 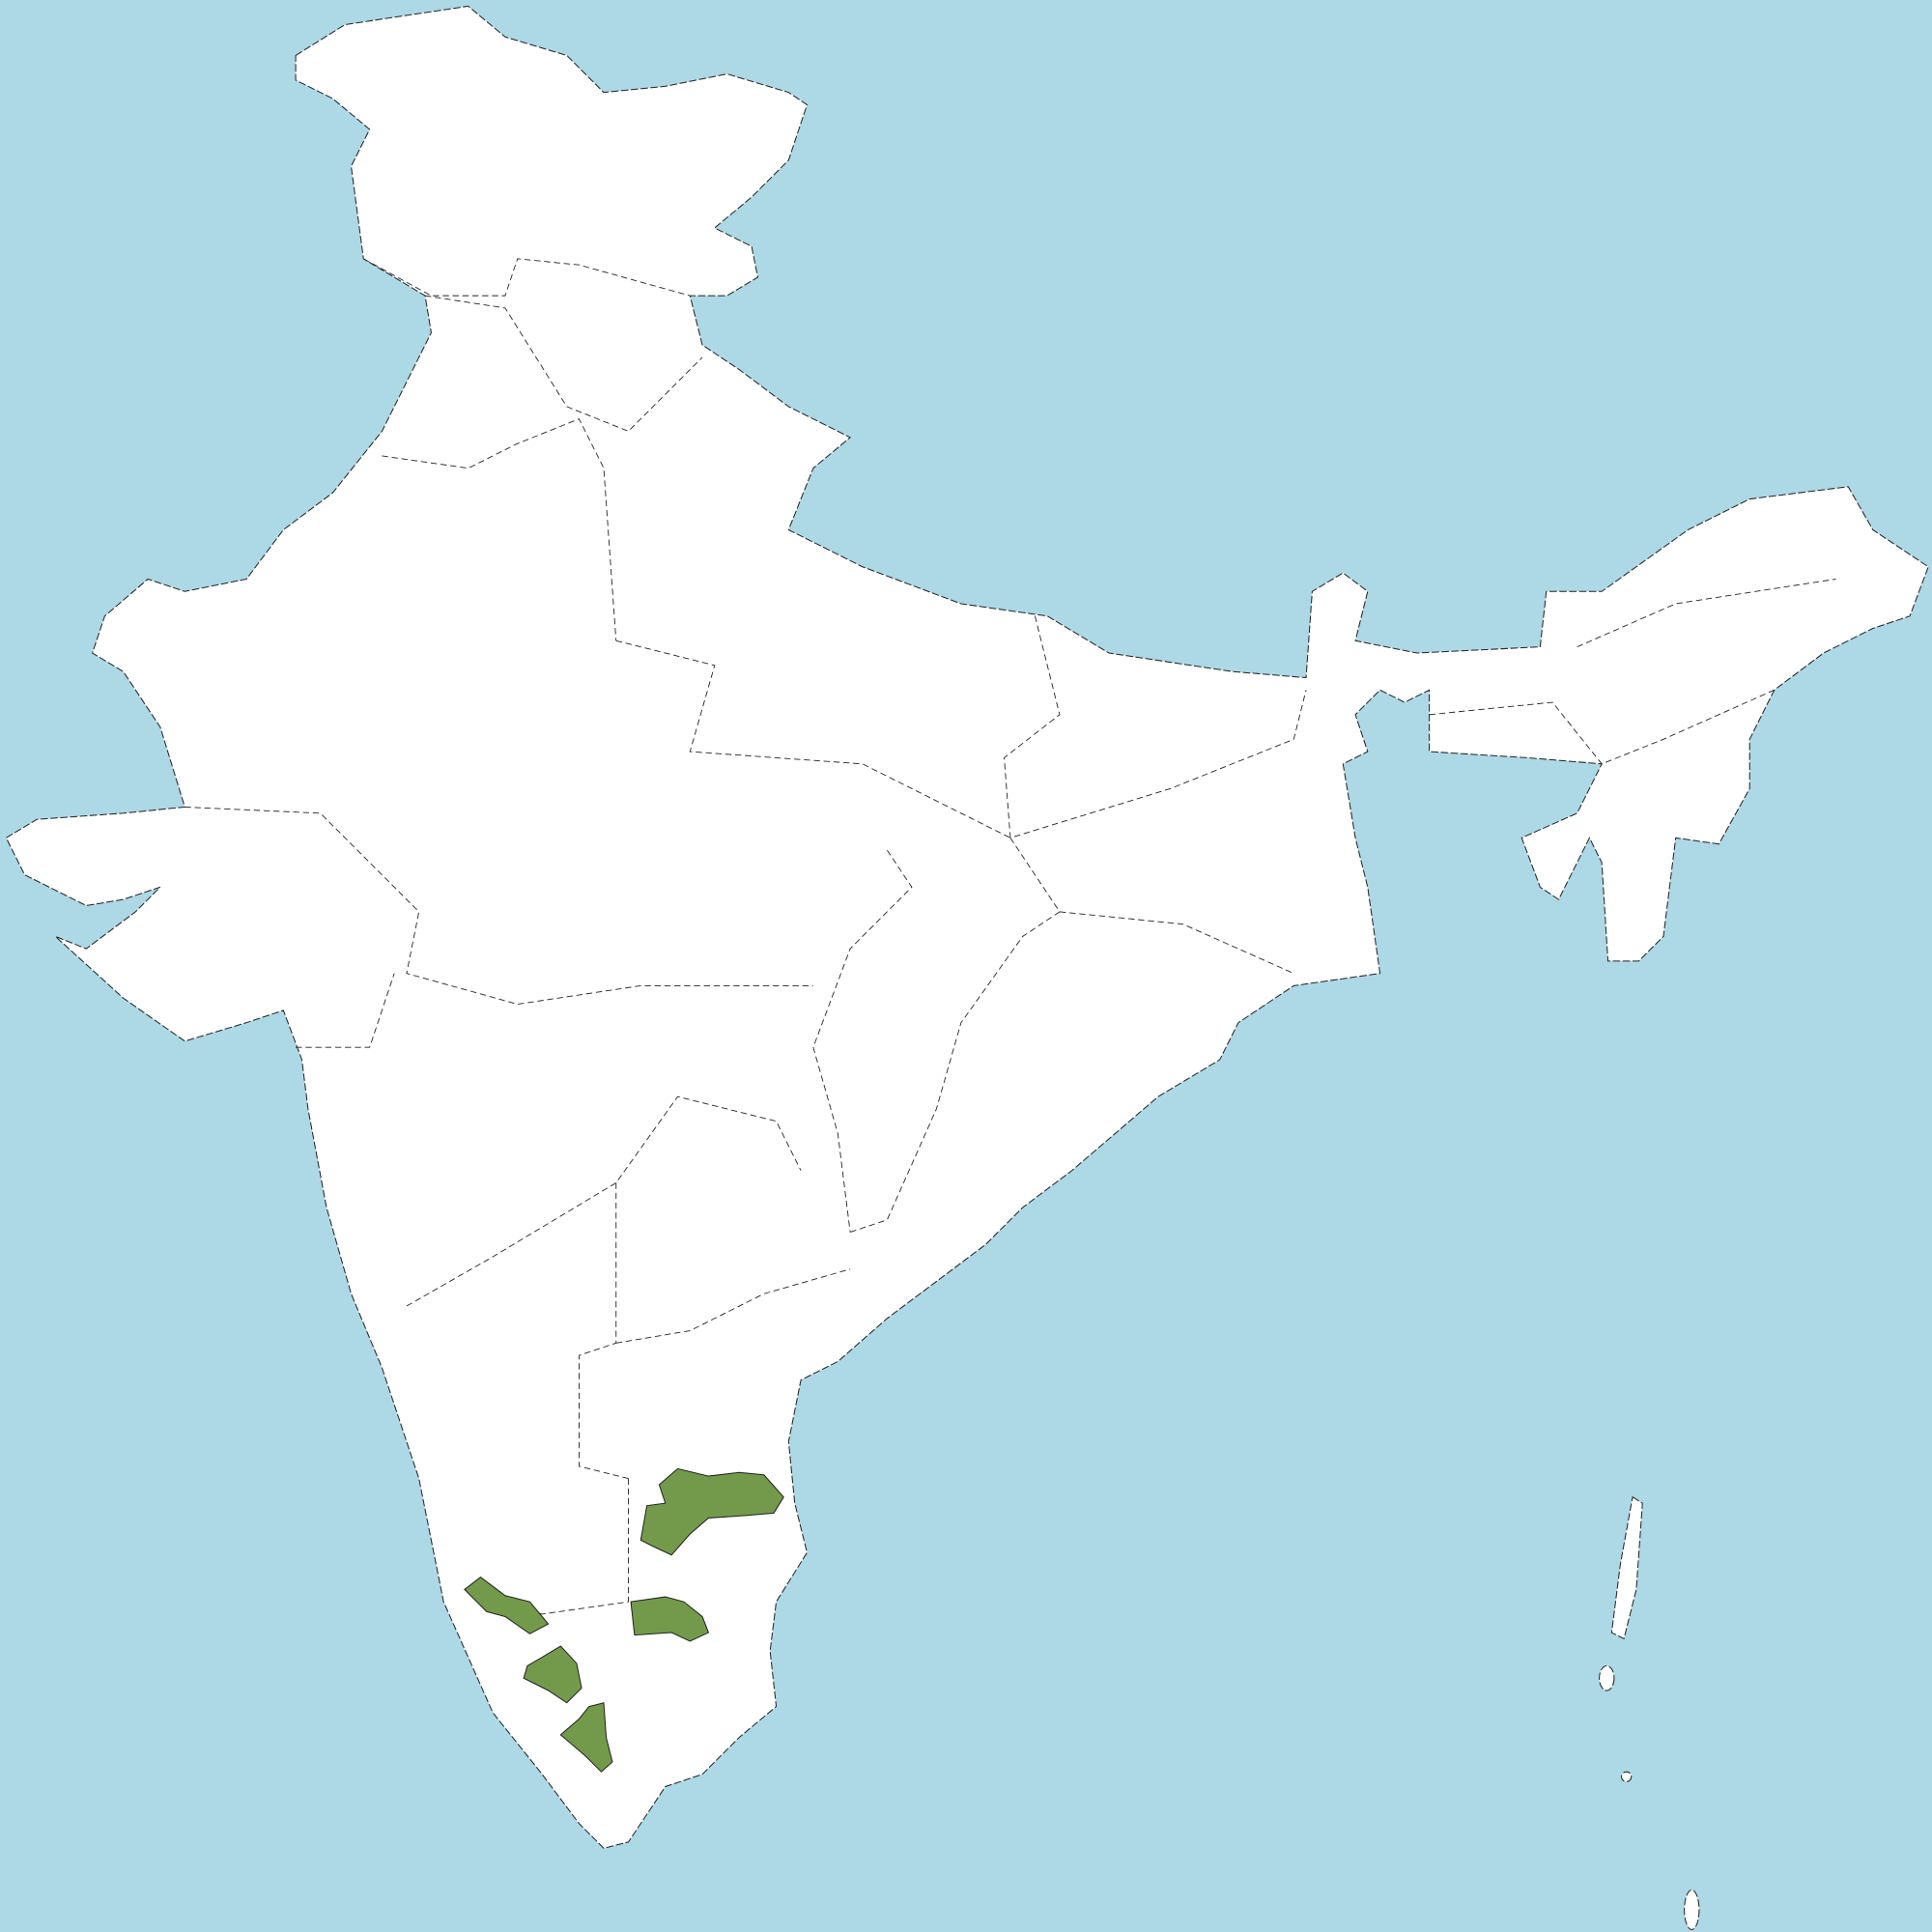 I want to click on andaman-nicobar-islands, so click(x=1649, y=1712).